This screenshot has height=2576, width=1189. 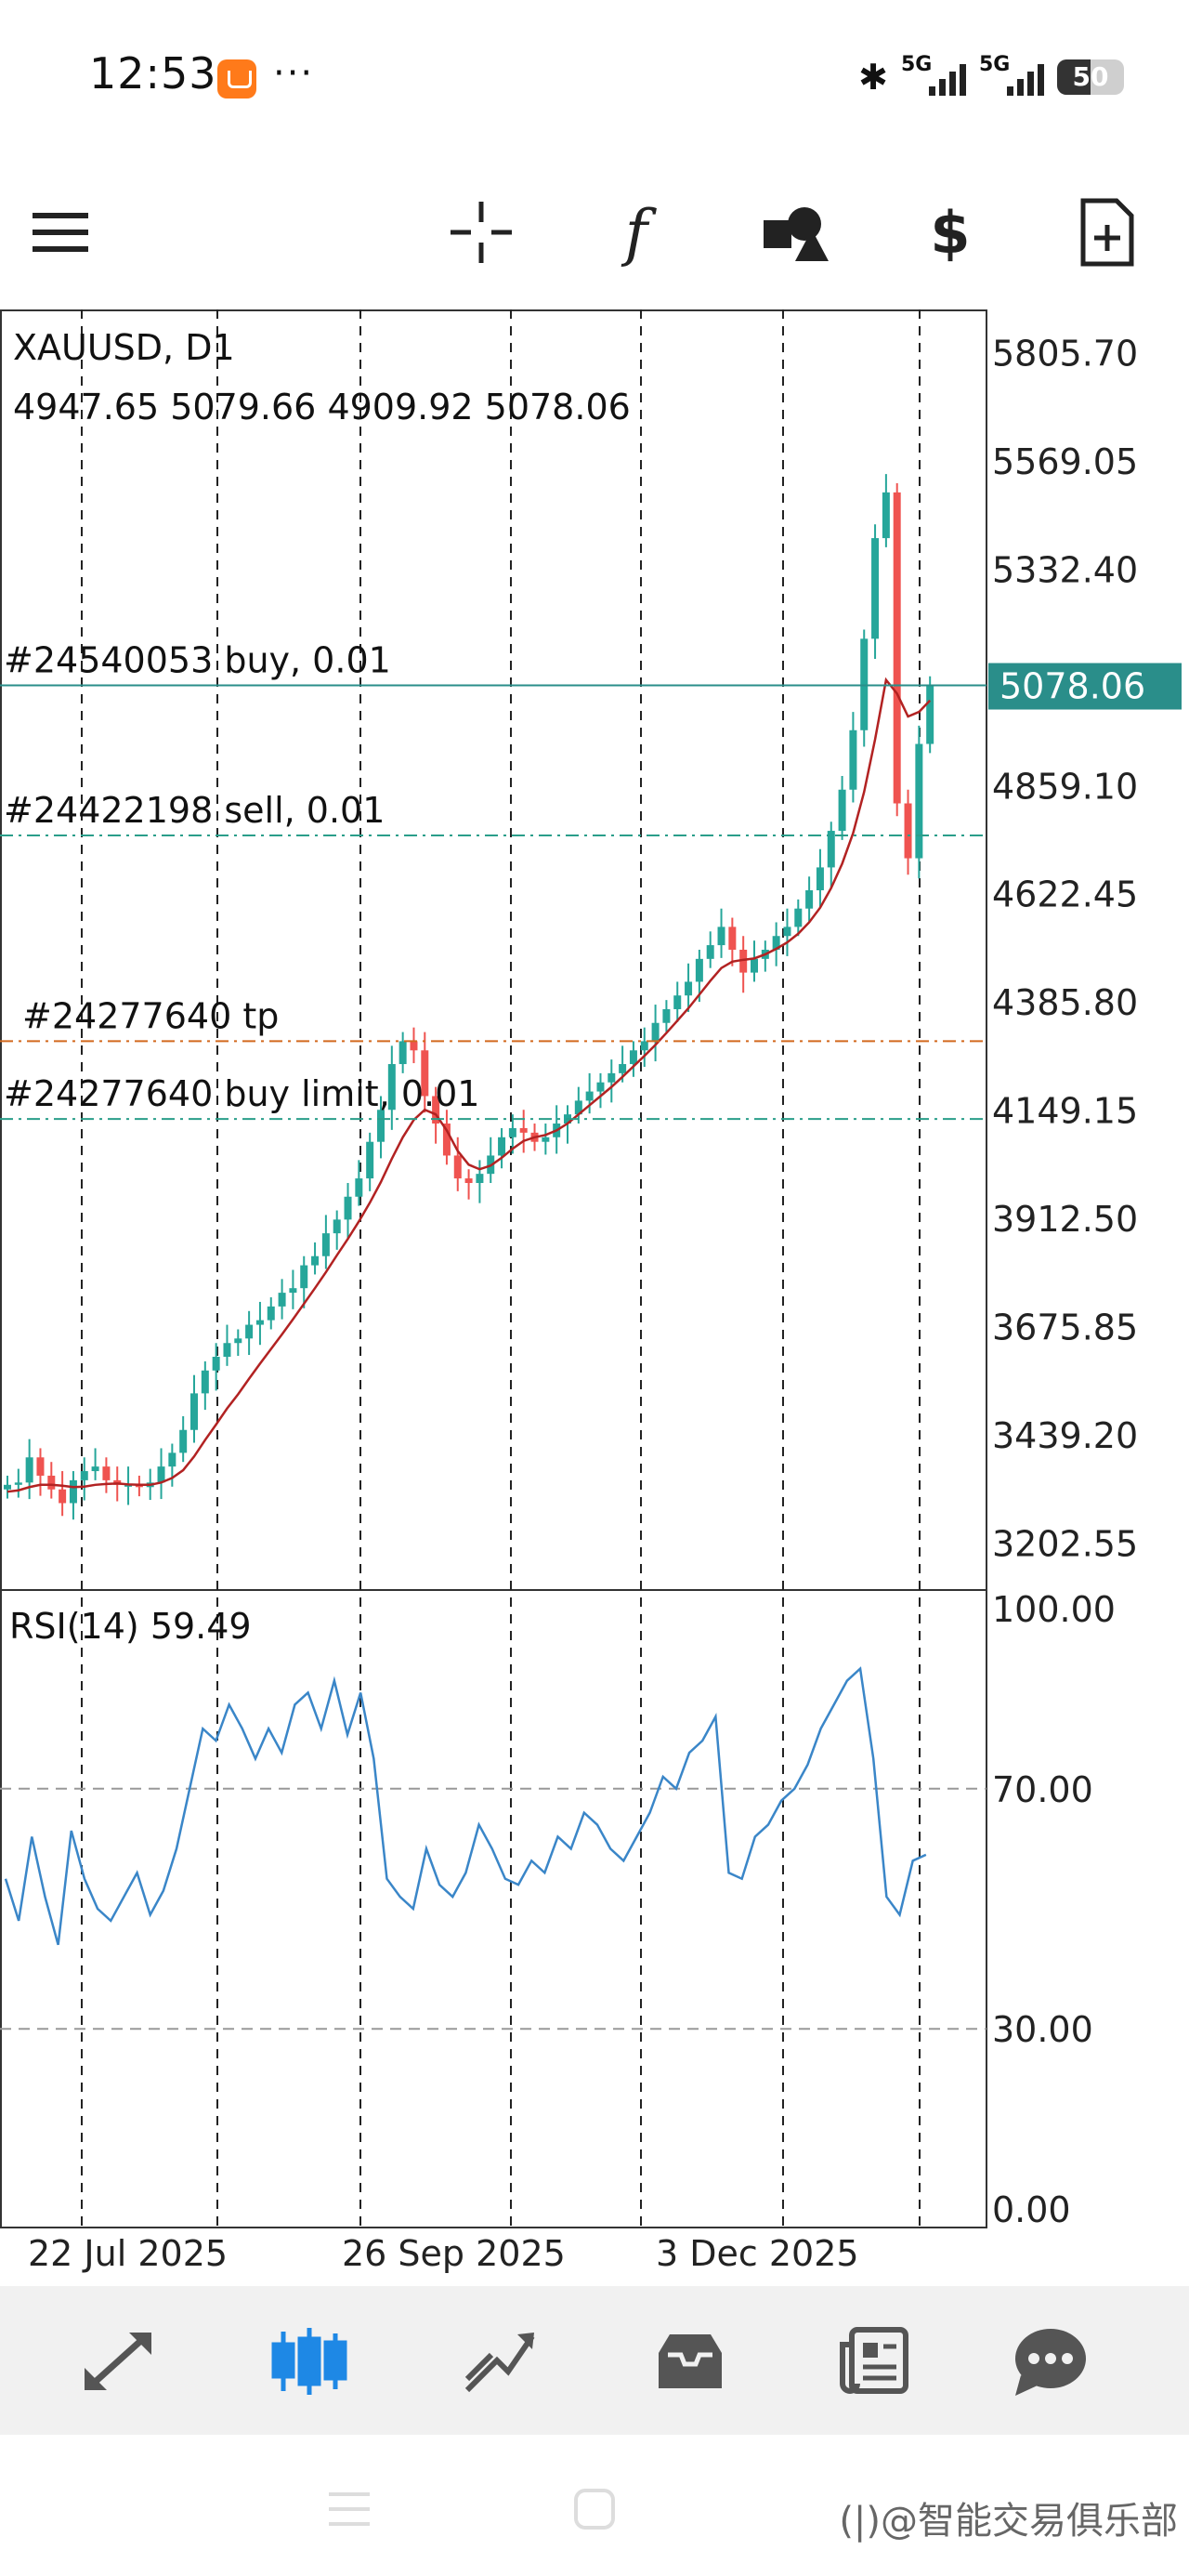 What do you see at coordinates (350, 2509) in the screenshot?
I see `recent-apps-icon` at bounding box center [350, 2509].